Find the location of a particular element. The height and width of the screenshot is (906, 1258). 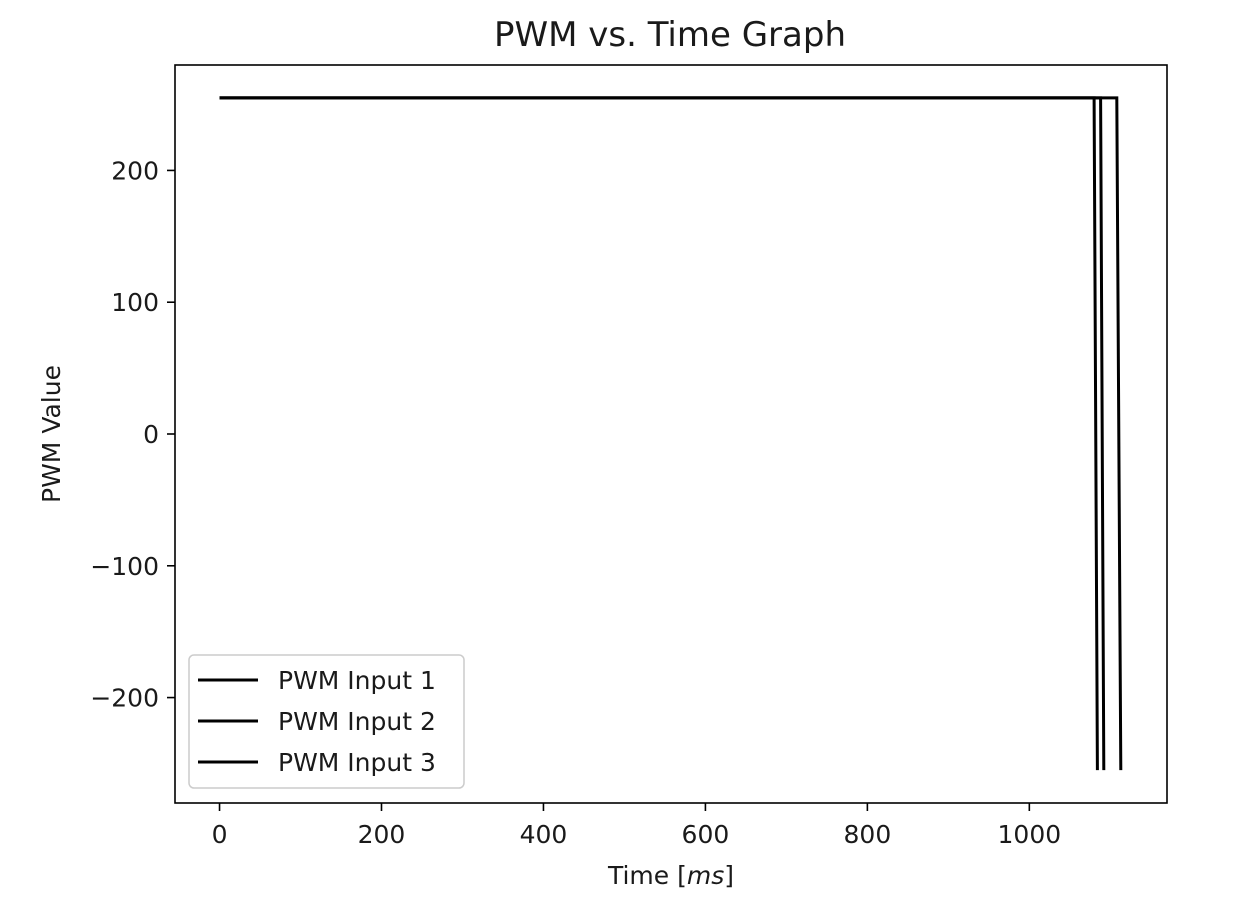

legend-label-3: PWM Input 3 is located at coordinates (357, 762).